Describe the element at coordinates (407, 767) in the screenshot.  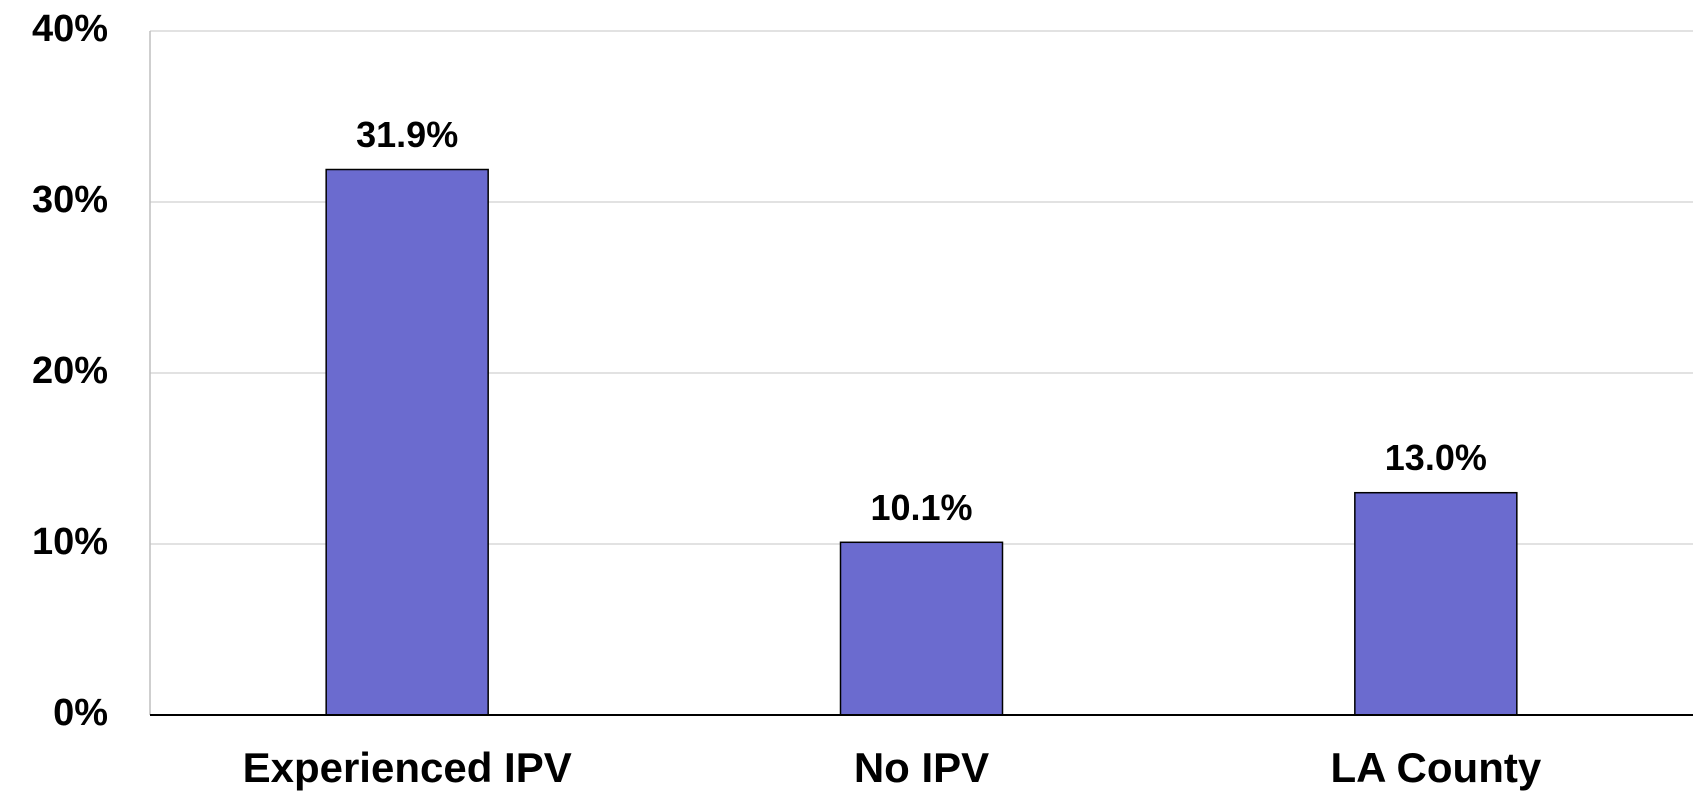
I see `x-tick-label: Experienced IPV` at that location.